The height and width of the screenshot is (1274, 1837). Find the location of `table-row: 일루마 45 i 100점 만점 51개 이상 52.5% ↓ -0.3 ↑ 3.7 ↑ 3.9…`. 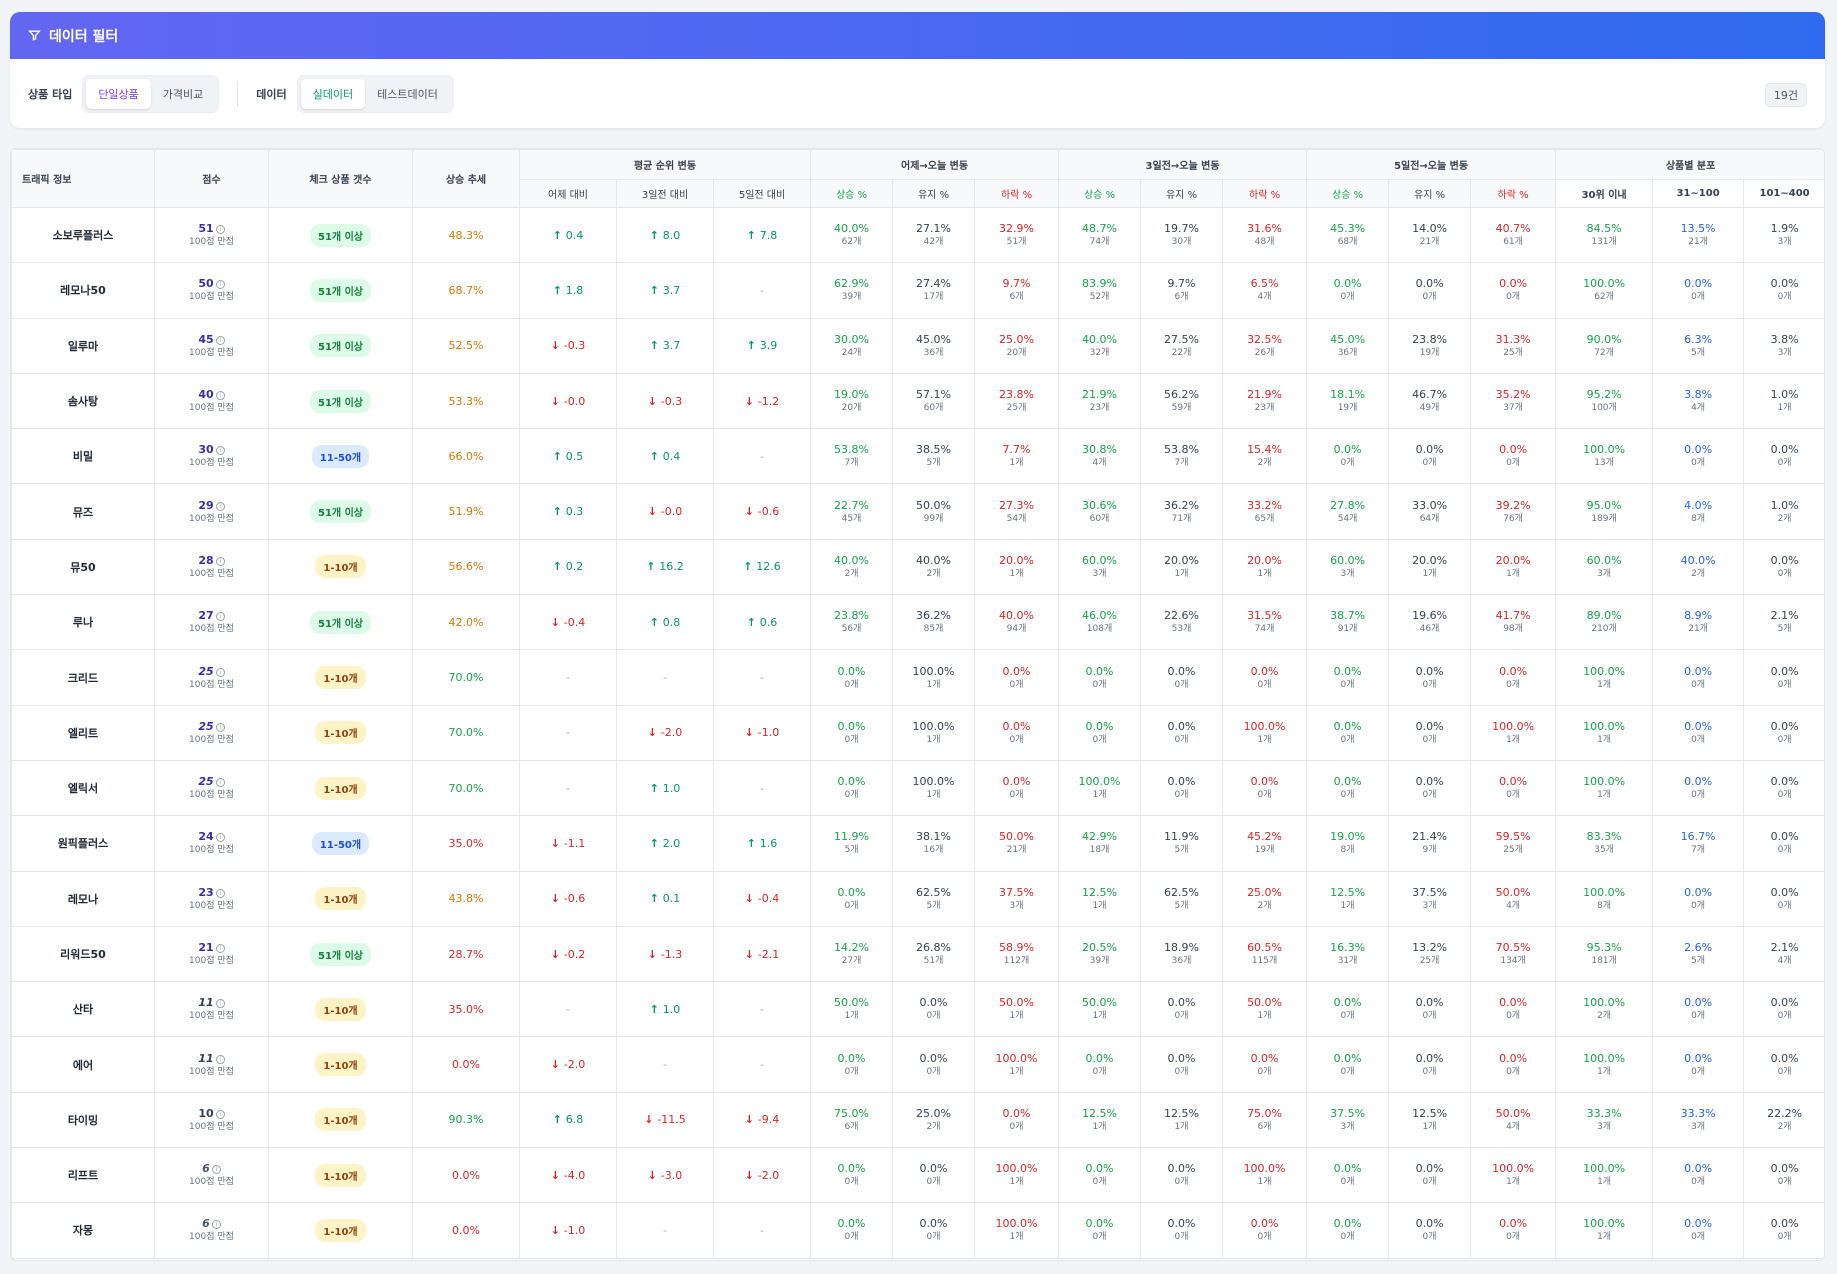

table-row: 일루마 45 i 100점 만점 51개 이상 52.5% ↓ -0.3 ↑ 3.7 ↑ 3.9… is located at coordinates (917, 345).